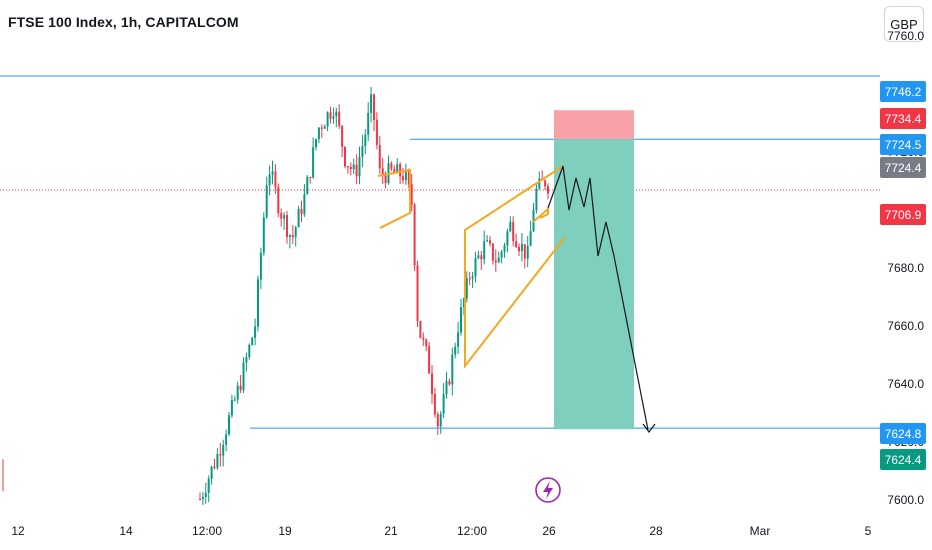  I want to click on small-wedge-pattern, so click(540, 214).